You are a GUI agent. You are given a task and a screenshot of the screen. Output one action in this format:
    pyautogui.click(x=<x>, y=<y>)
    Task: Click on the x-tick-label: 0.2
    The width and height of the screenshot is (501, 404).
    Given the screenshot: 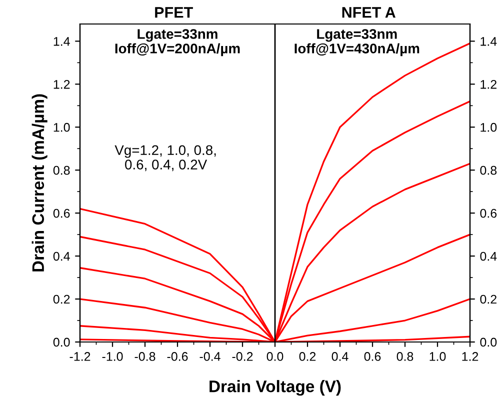 What is the action you would take?
    pyautogui.click(x=307, y=356)
    